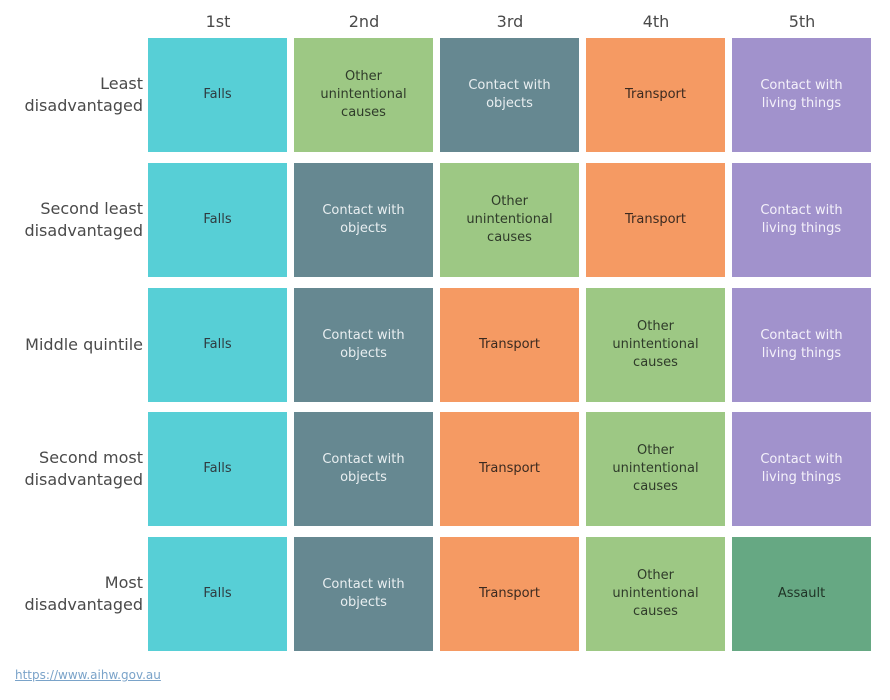  What do you see at coordinates (123, 582) in the screenshot?
I see `row-label-line: Most` at bounding box center [123, 582].